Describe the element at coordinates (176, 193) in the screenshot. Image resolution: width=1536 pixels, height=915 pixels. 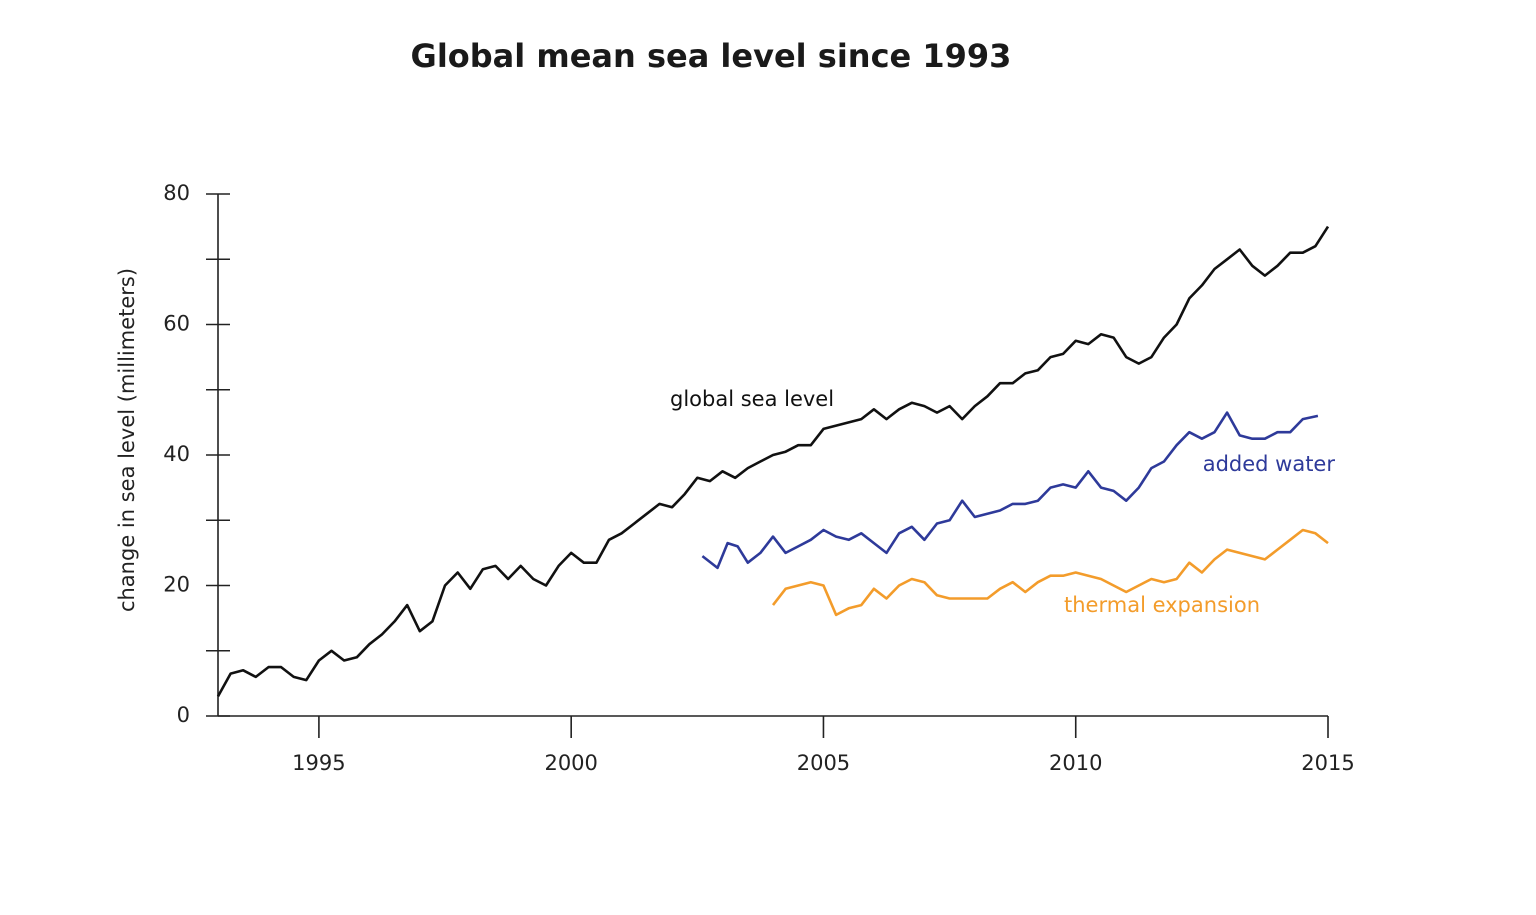
I see `y-tick-label: 80` at that location.